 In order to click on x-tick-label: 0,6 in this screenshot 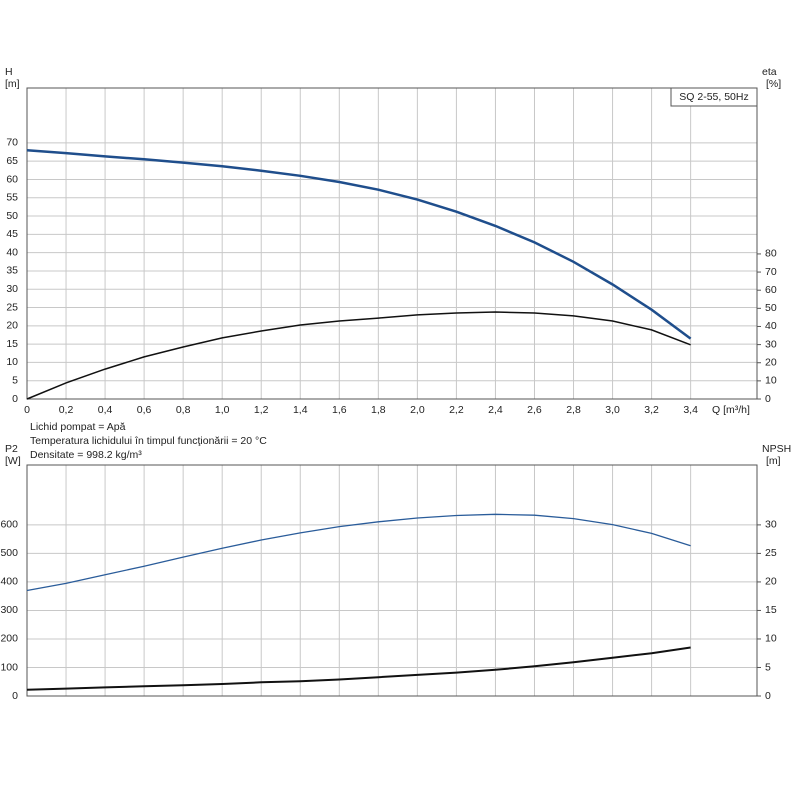, I will do `click(144, 410)`.